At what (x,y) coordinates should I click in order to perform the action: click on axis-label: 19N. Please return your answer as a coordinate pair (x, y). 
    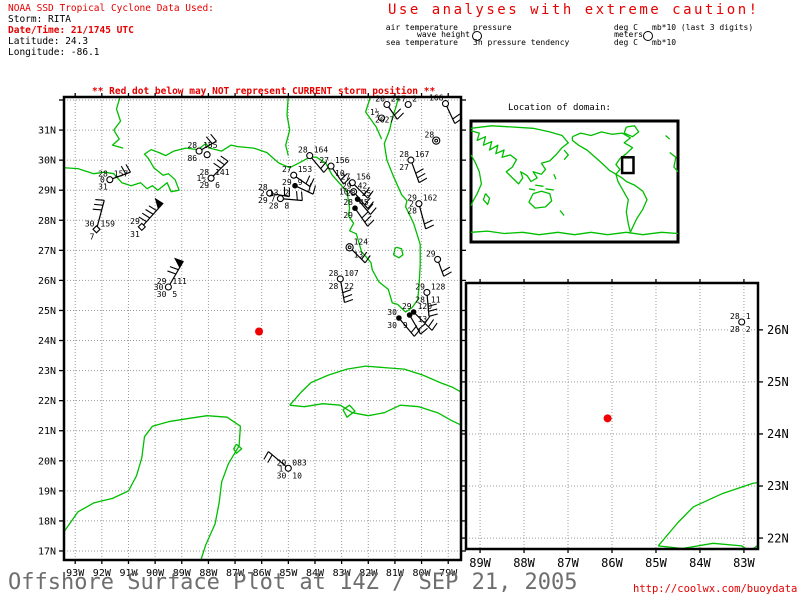
    Looking at the image, I should click on (47, 491).